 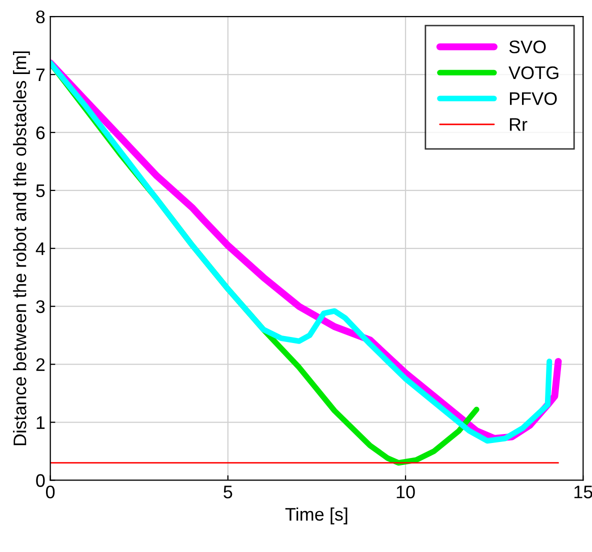 I want to click on x-tick-label: 15, so click(x=583, y=492).